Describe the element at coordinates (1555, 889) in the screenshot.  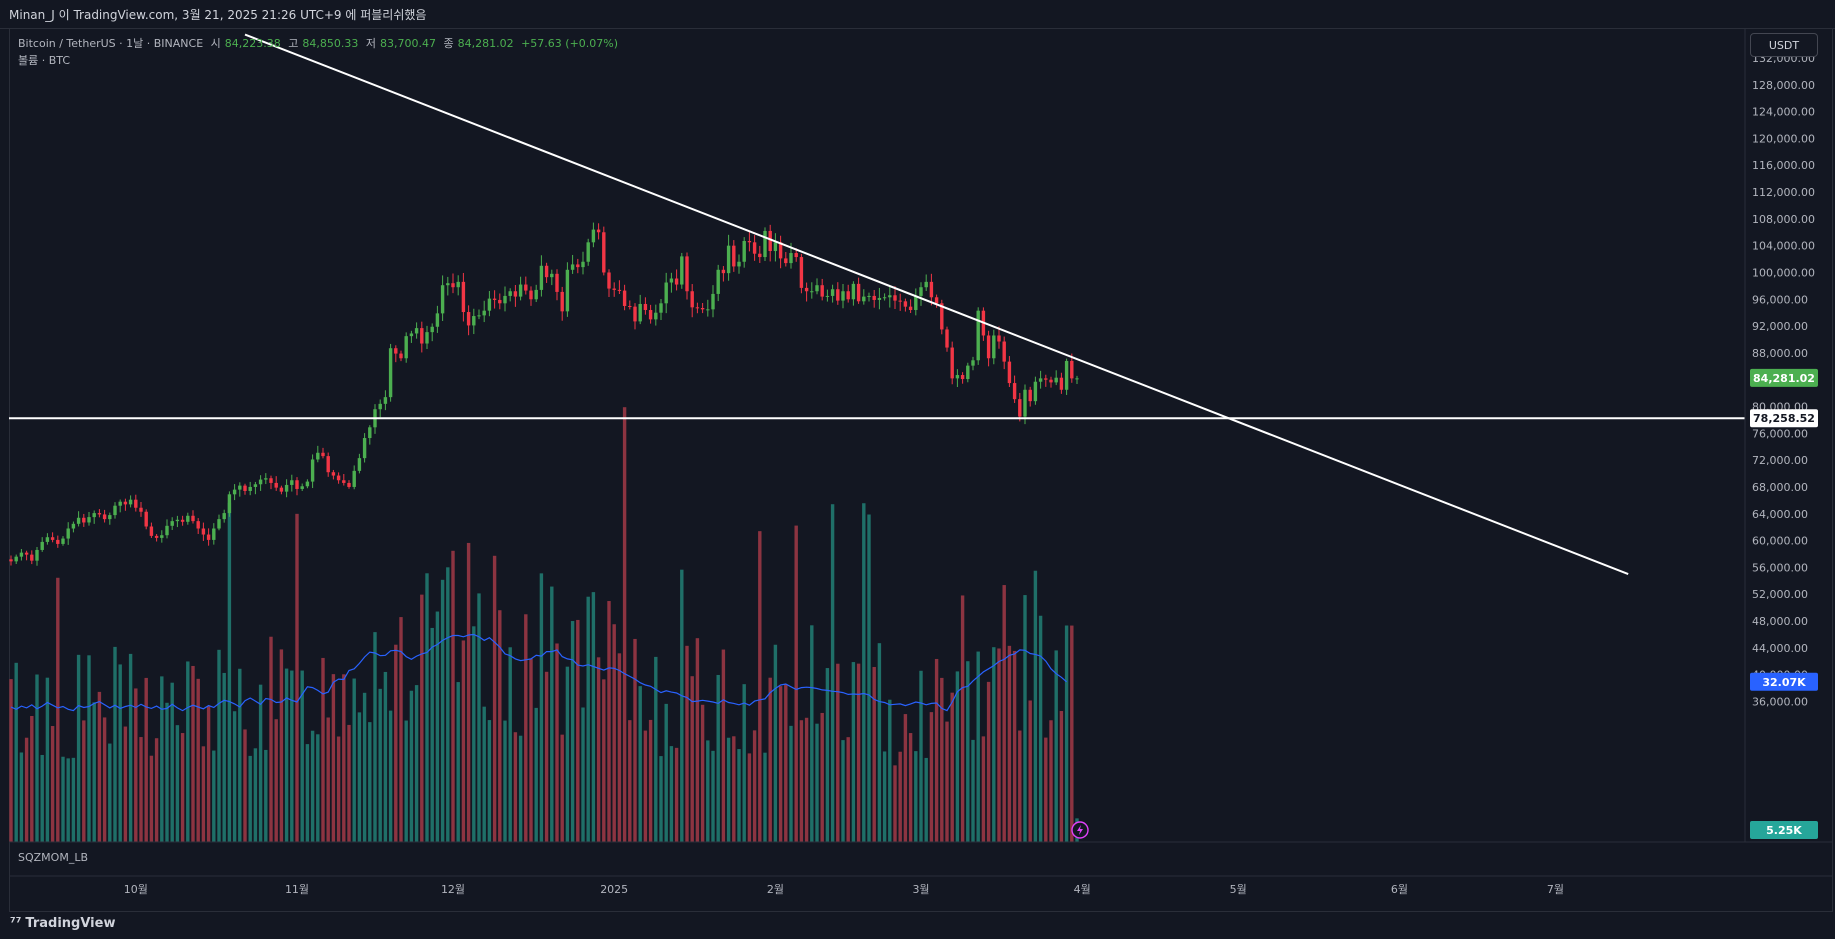
I see `time-tick: 7월` at that location.